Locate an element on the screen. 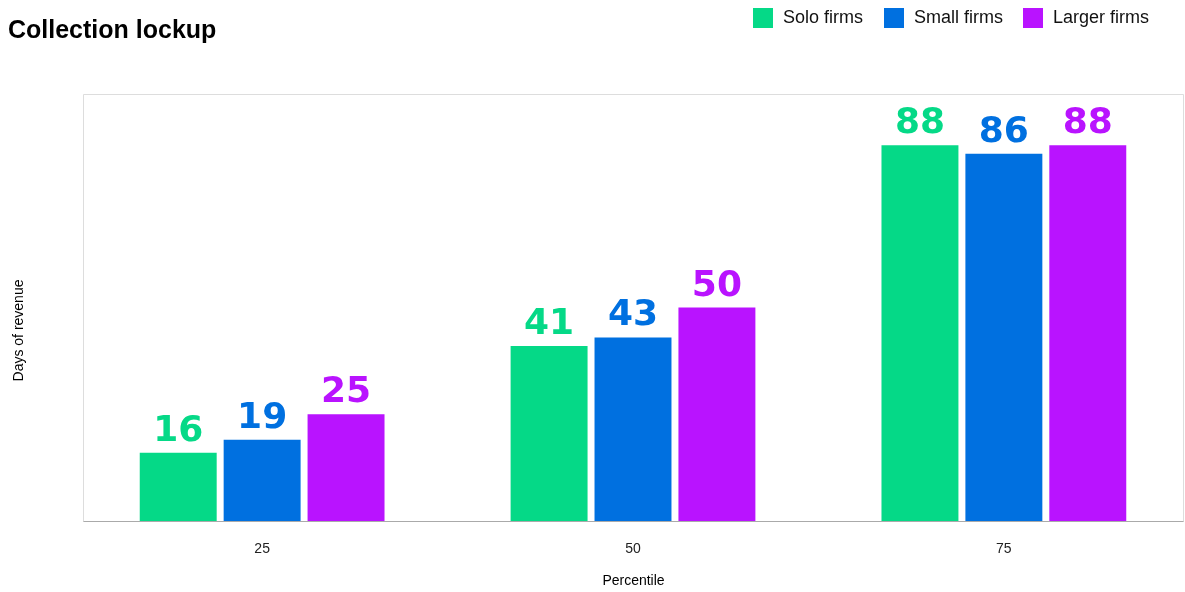  data-label: 41 is located at coordinates (549, 321).